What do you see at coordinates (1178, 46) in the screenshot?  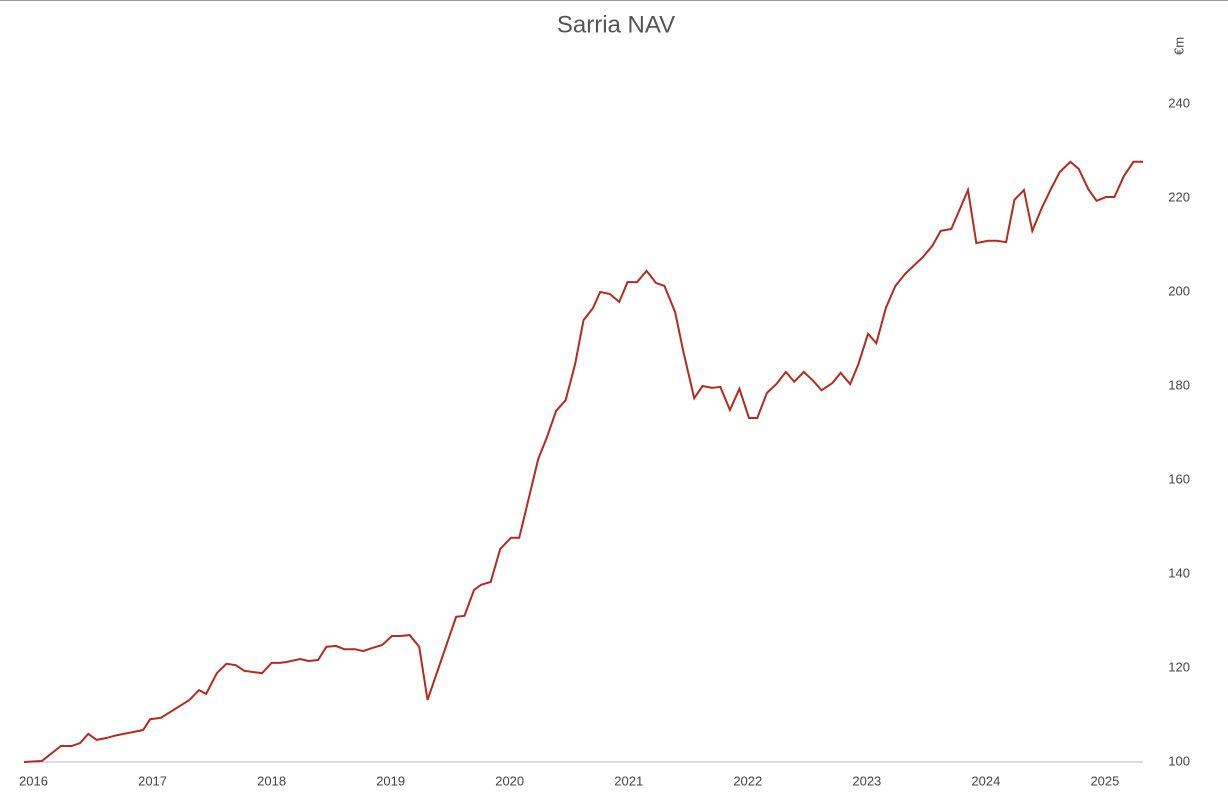 I see `y-axis-label: €m` at bounding box center [1178, 46].